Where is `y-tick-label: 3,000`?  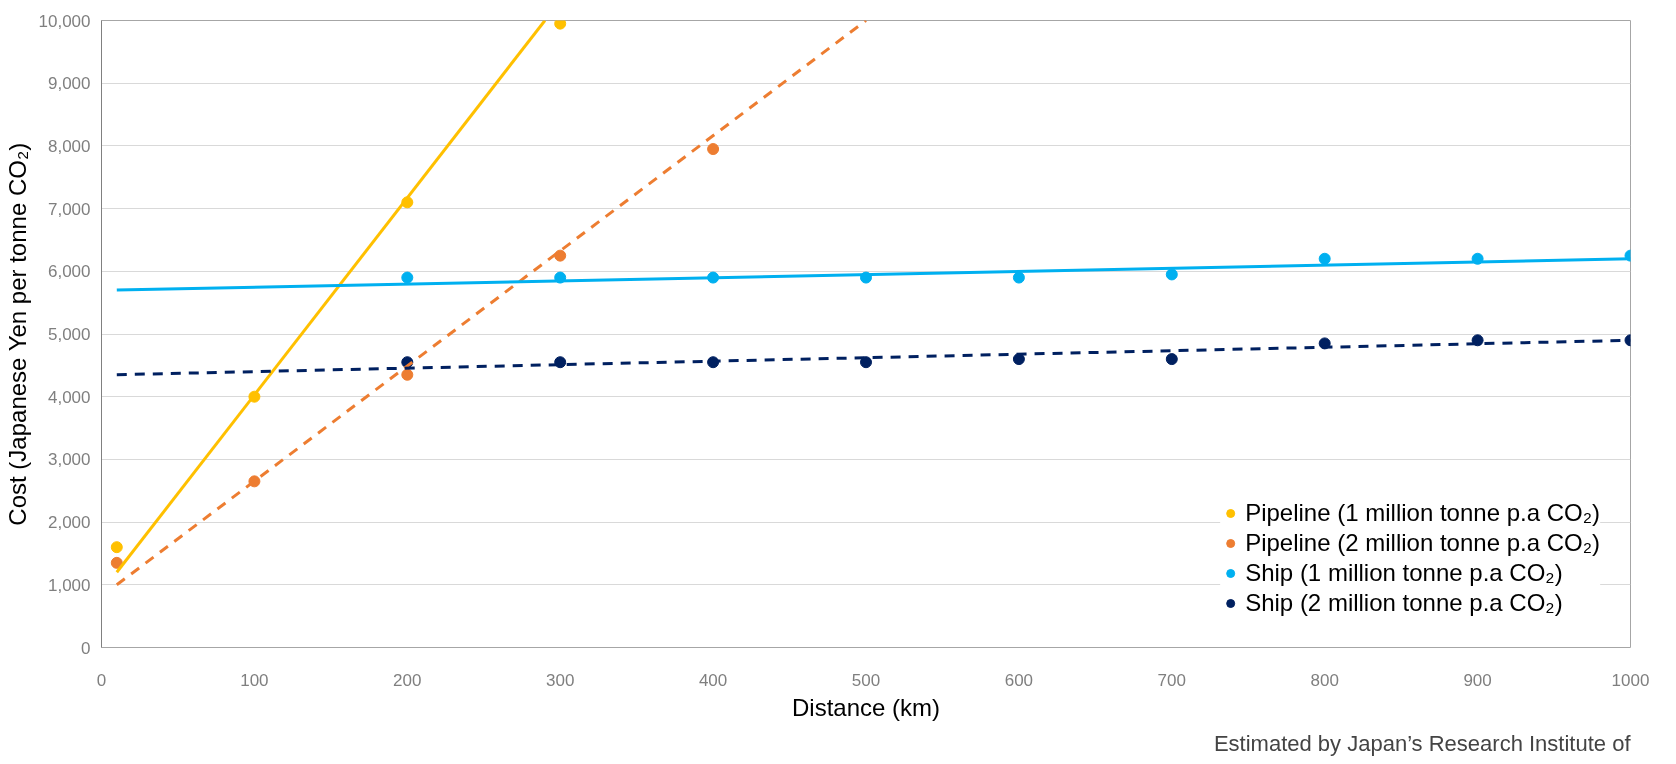
y-tick-label: 3,000 is located at coordinates (69, 460).